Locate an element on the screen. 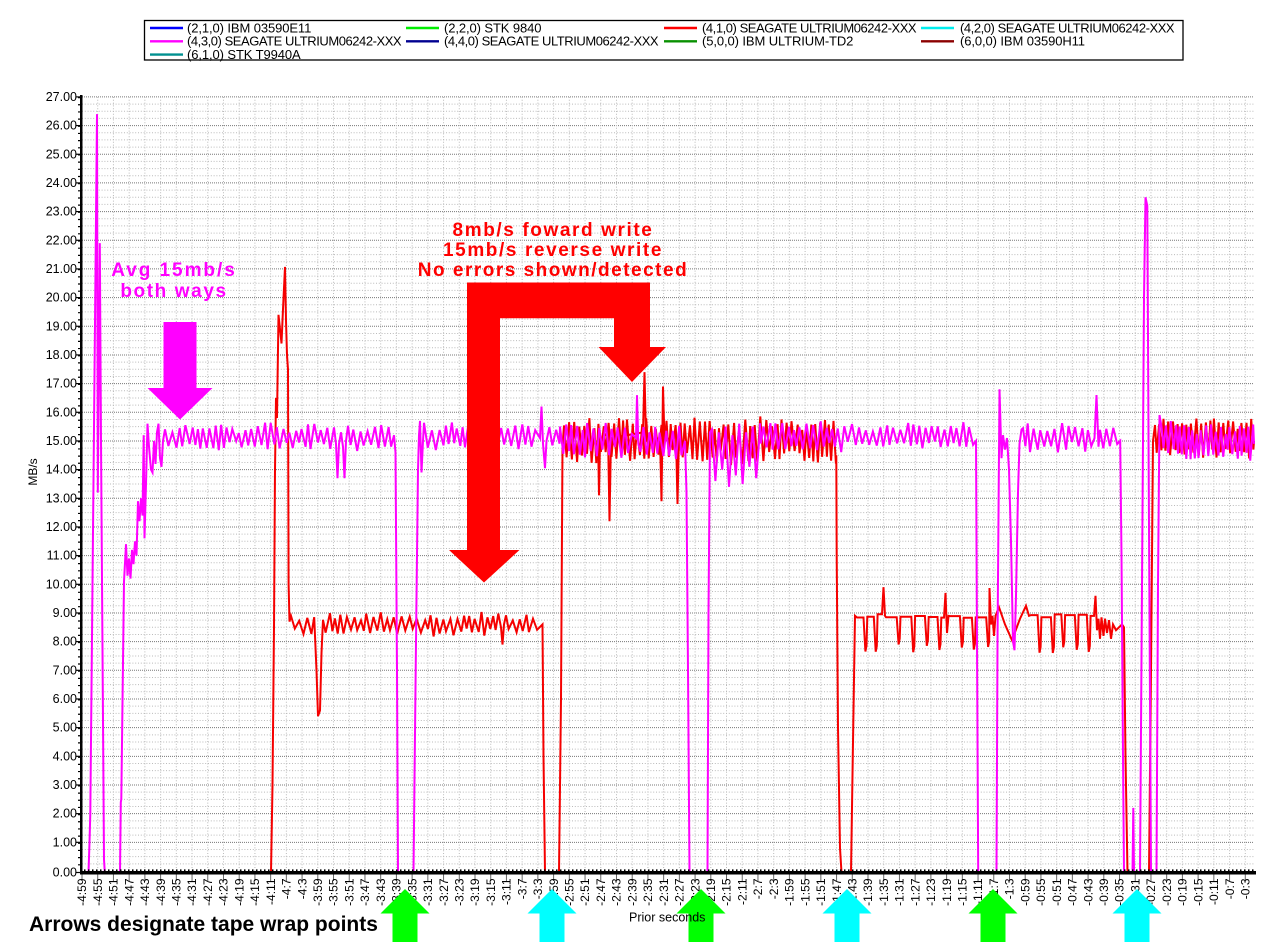 This screenshot has width=1280, height=942. svg-text: -2:39 is located at coordinates (632, 892).